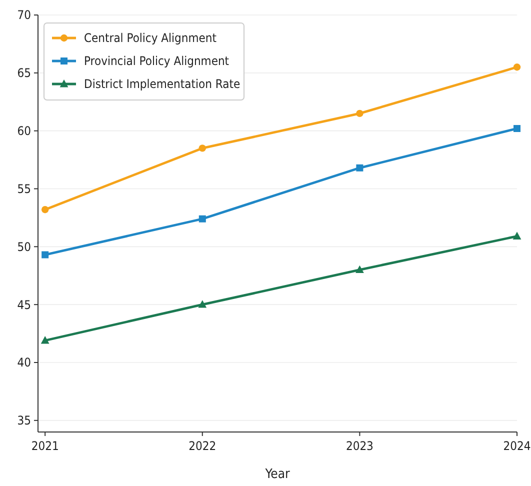 The image size is (531, 486). I want to click on y-tick-label: 40, so click(24, 363).